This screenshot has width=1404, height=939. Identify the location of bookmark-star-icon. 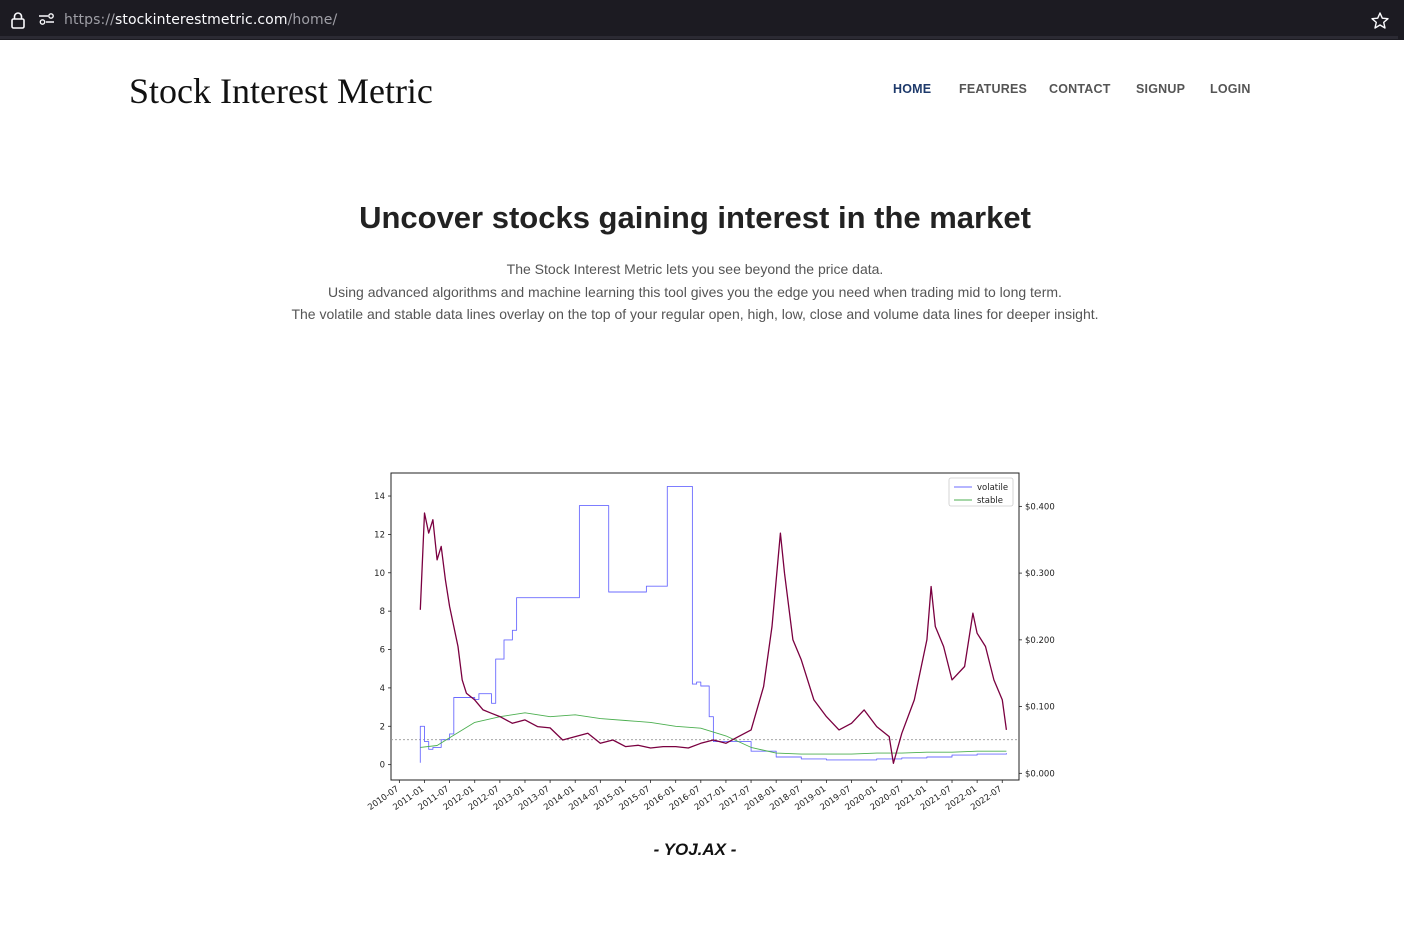
(1380, 21).